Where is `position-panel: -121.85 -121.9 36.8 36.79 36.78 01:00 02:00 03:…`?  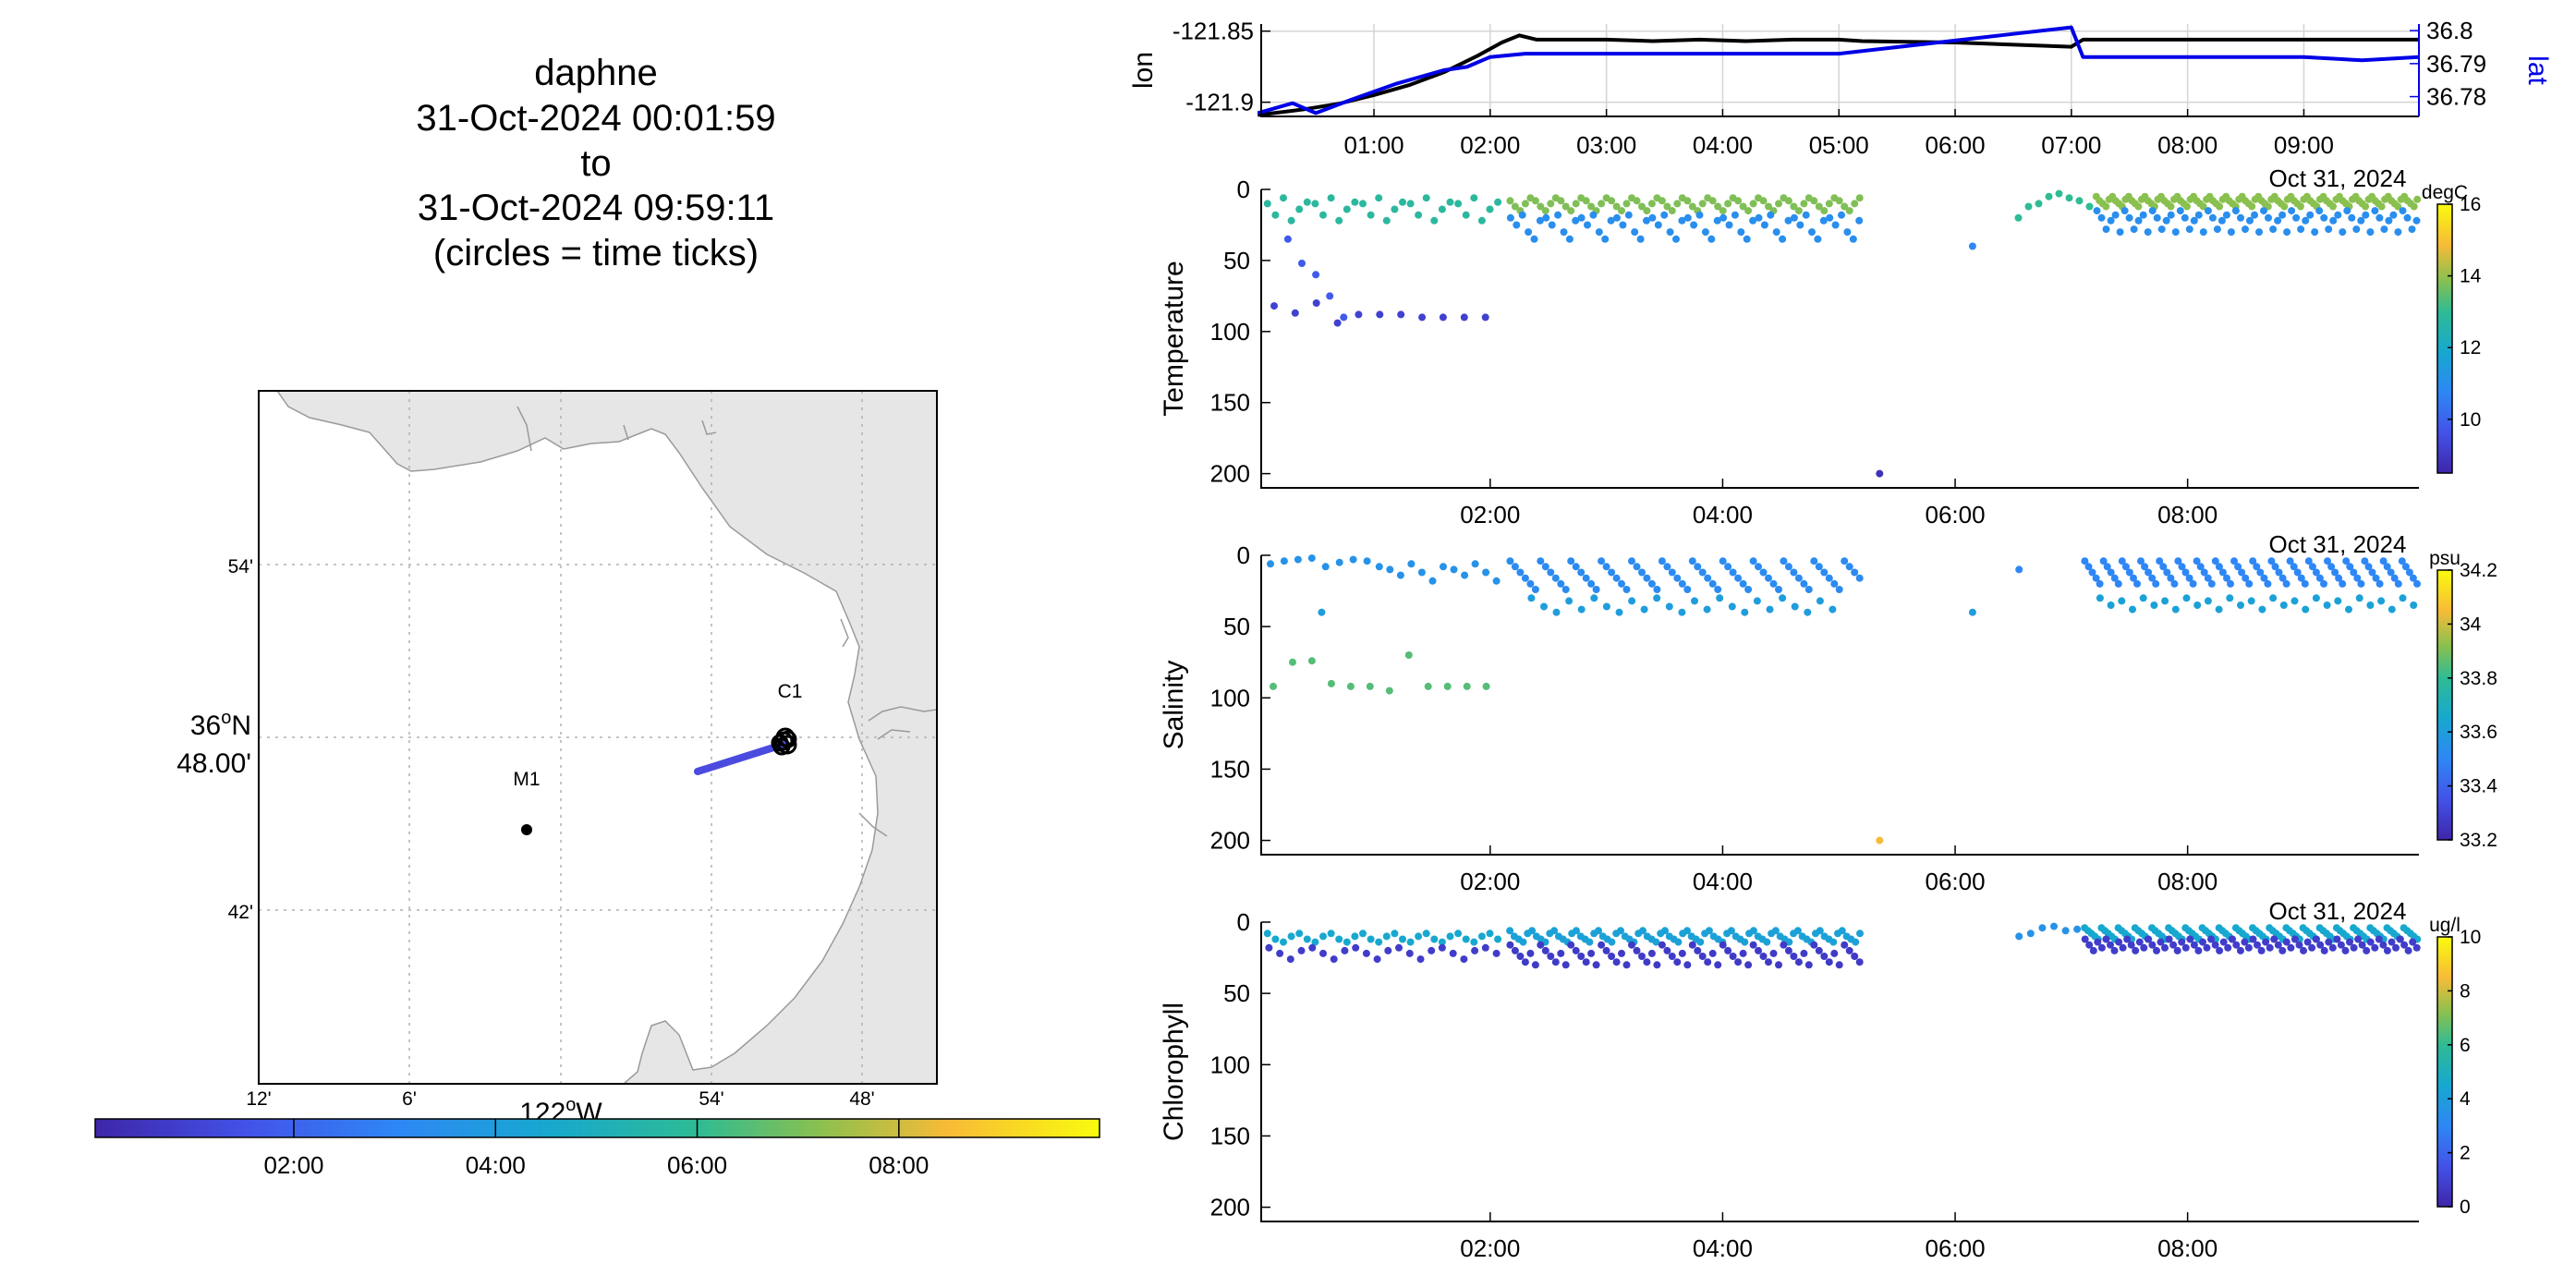 position-panel: -121.85 -121.9 36.8 36.79 36.78 01:00 02:00 03:… is located at coordinates (1840, 88).